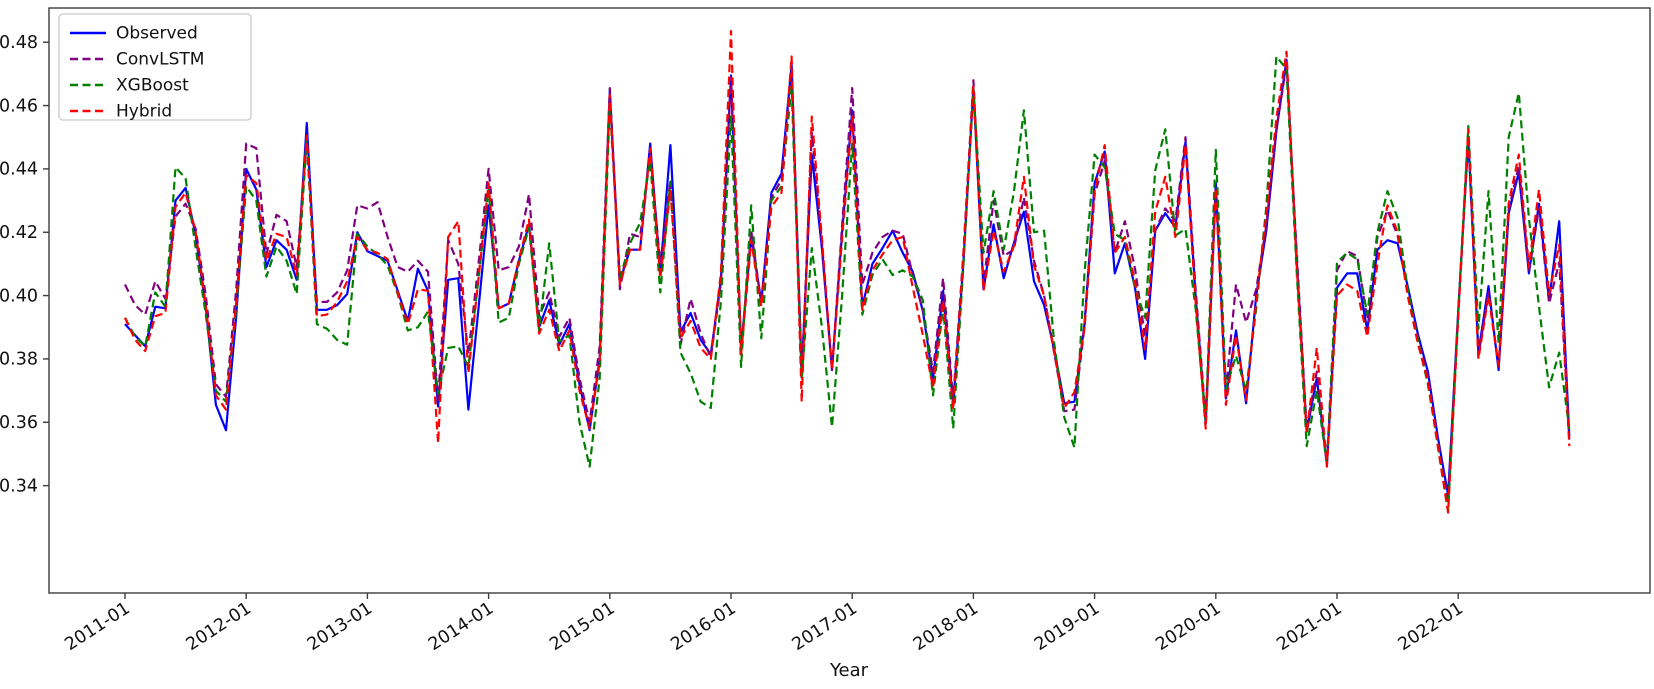 This screenshot has width=1654, height=689. What do you see at coordinates (24, 264) in the screenshot?
I see `y-axis-ticks: 0.34 0.36 0.38 0.40 0.42 0.44 0.46 0.48` at bounding box center [24, 264].